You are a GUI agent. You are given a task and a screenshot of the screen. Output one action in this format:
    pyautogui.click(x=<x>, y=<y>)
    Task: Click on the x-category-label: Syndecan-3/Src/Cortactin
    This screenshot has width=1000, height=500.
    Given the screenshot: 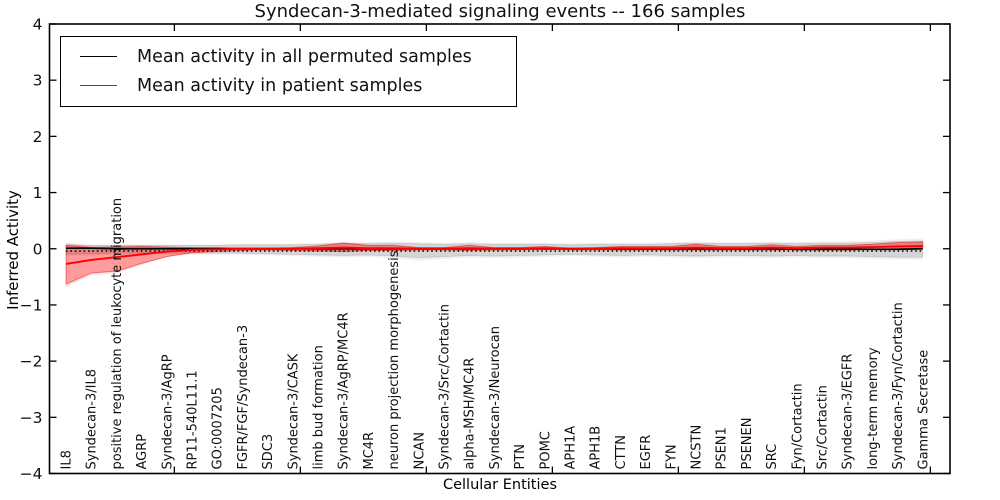 What is the action you would take?
    pyautogui.click(x=445, y=387)
    